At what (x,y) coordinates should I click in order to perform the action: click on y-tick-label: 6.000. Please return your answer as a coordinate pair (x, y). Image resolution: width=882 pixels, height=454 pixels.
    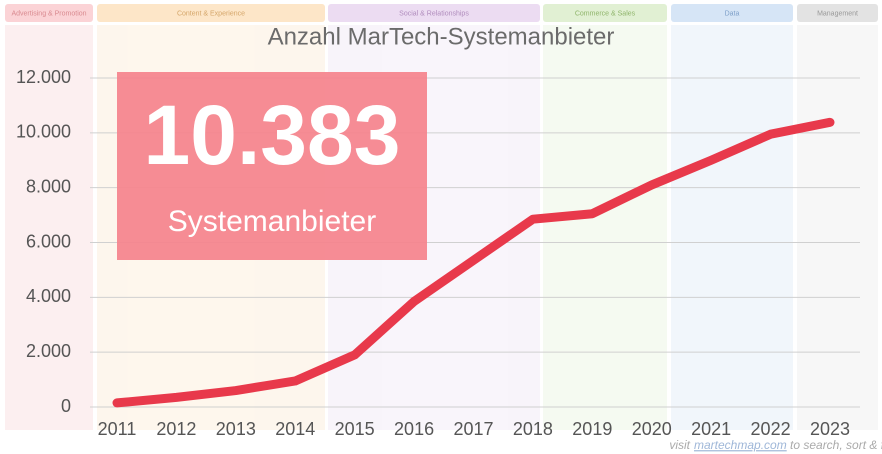
    Looking at the image, I should click on (48, 241).